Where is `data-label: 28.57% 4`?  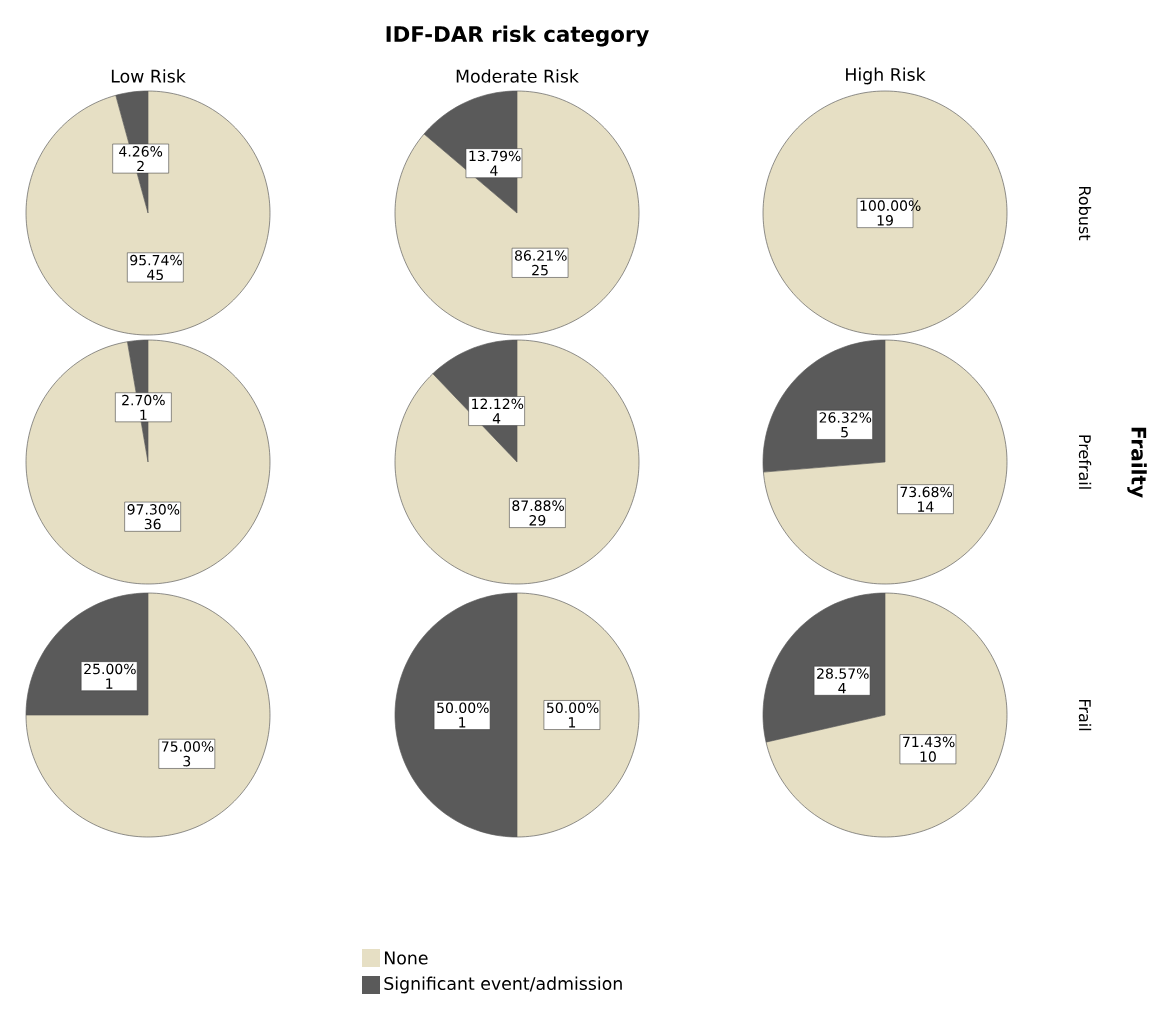
data-label: 28.57% 4 is located at coordinates (843, 681).